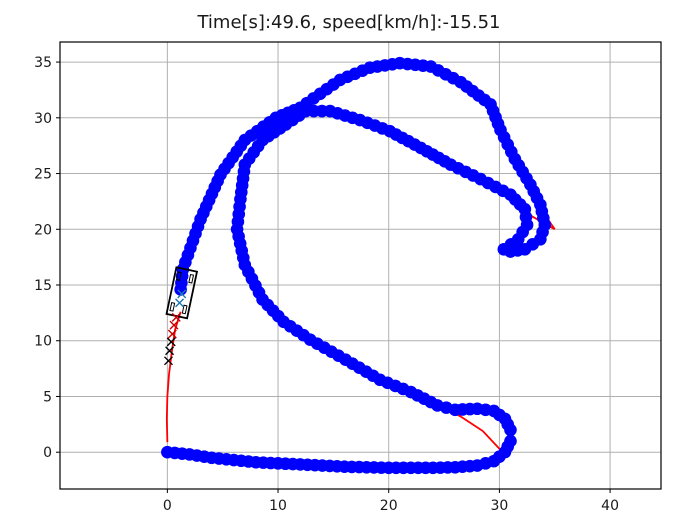  I want to click on x-tick-label: 40, so click(610, 506).